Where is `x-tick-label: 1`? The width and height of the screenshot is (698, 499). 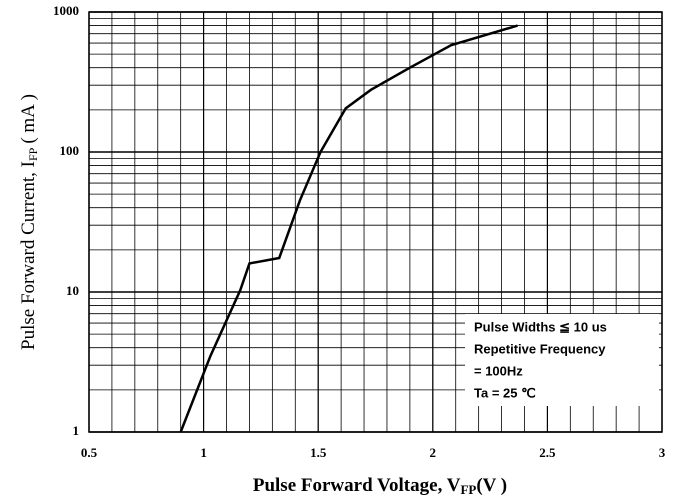 x-tick-label: 1 is located at coordinates (203, 452).